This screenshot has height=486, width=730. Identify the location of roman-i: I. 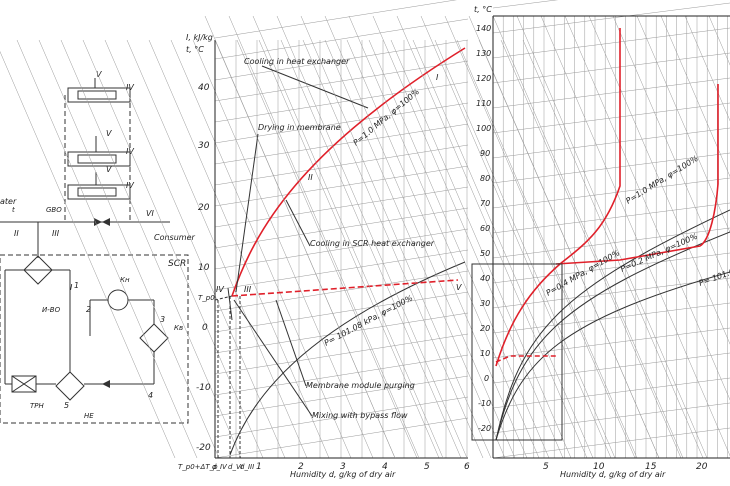
(437, 77).